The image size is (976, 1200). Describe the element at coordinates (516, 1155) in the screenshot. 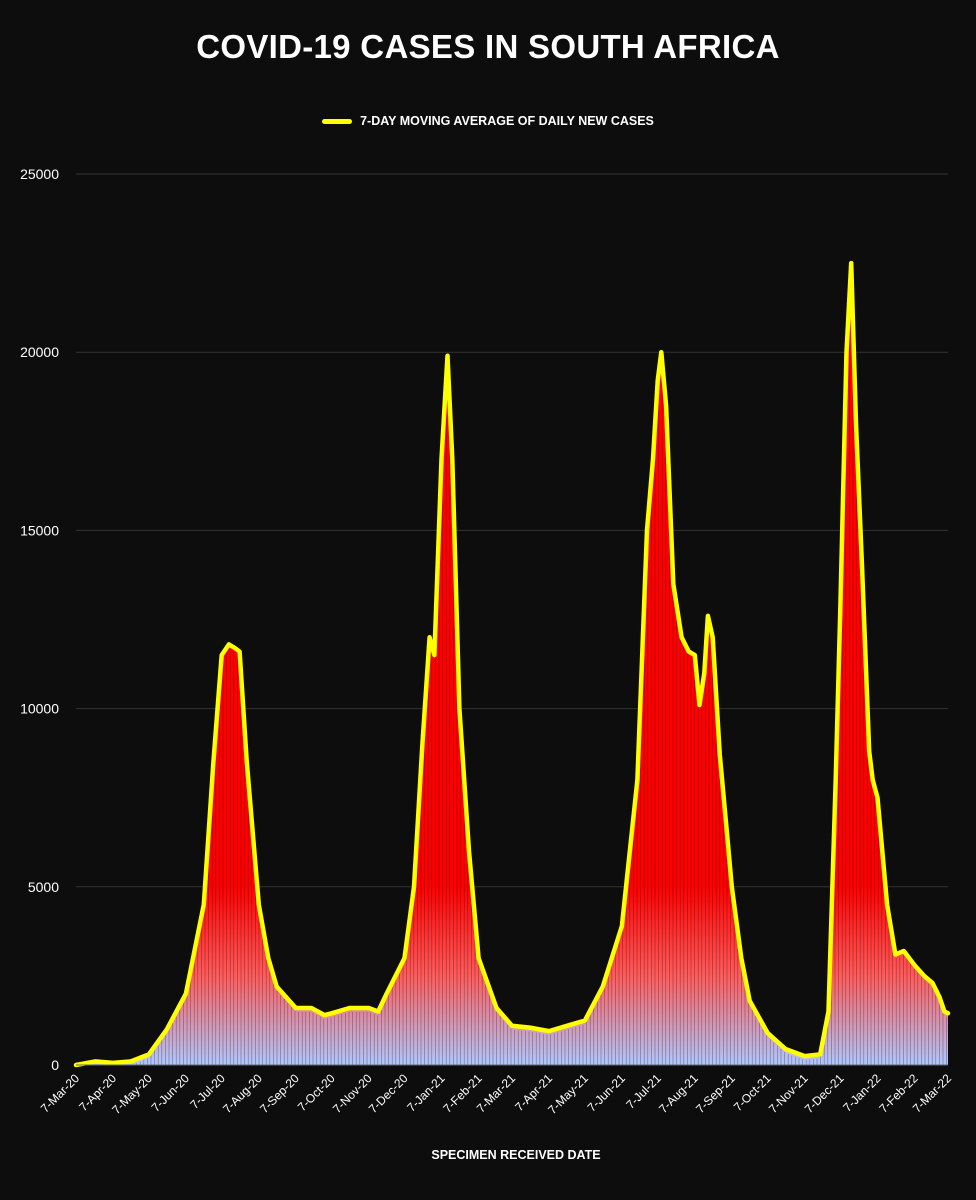

I see `x-axis-label: SPECIMEN RECEIVED DATE` at that location.